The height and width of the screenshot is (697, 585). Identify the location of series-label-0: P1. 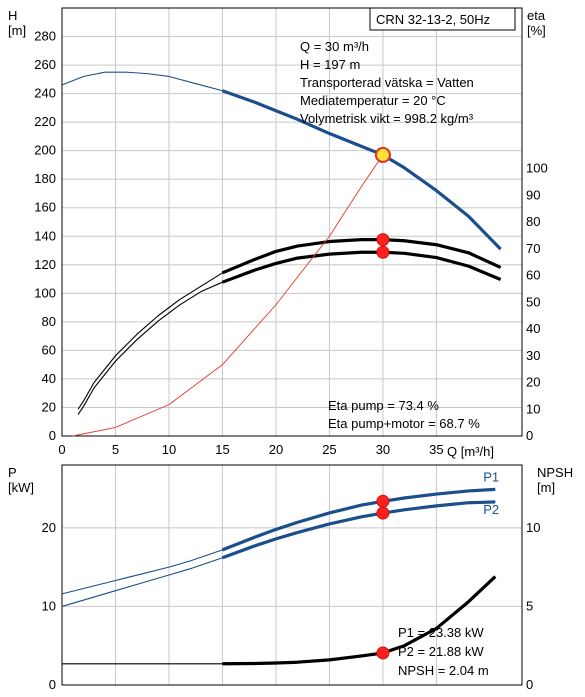
(491, 476).